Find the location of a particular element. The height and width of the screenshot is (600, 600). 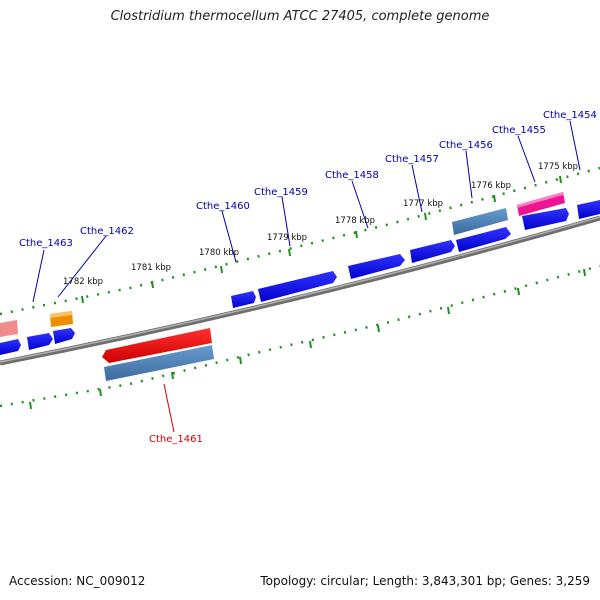

gene-label-cthe-1462: Cthe_1462 is located at coordinates (107, 231).